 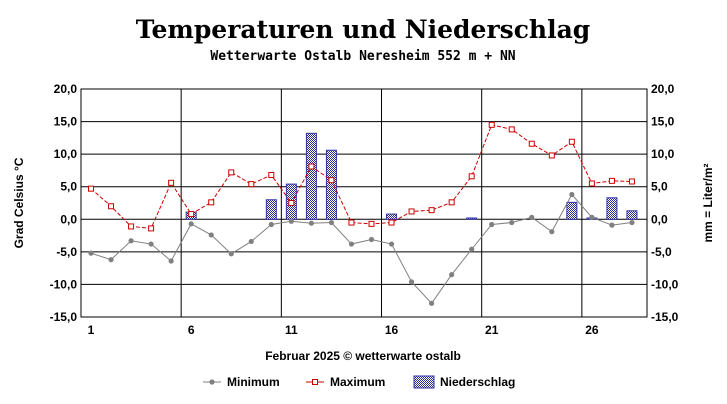 I want to click on chart-subtitle: Wetterwarte Ostalb Neresheim 552 m + NN, so click(x=362, y=56).